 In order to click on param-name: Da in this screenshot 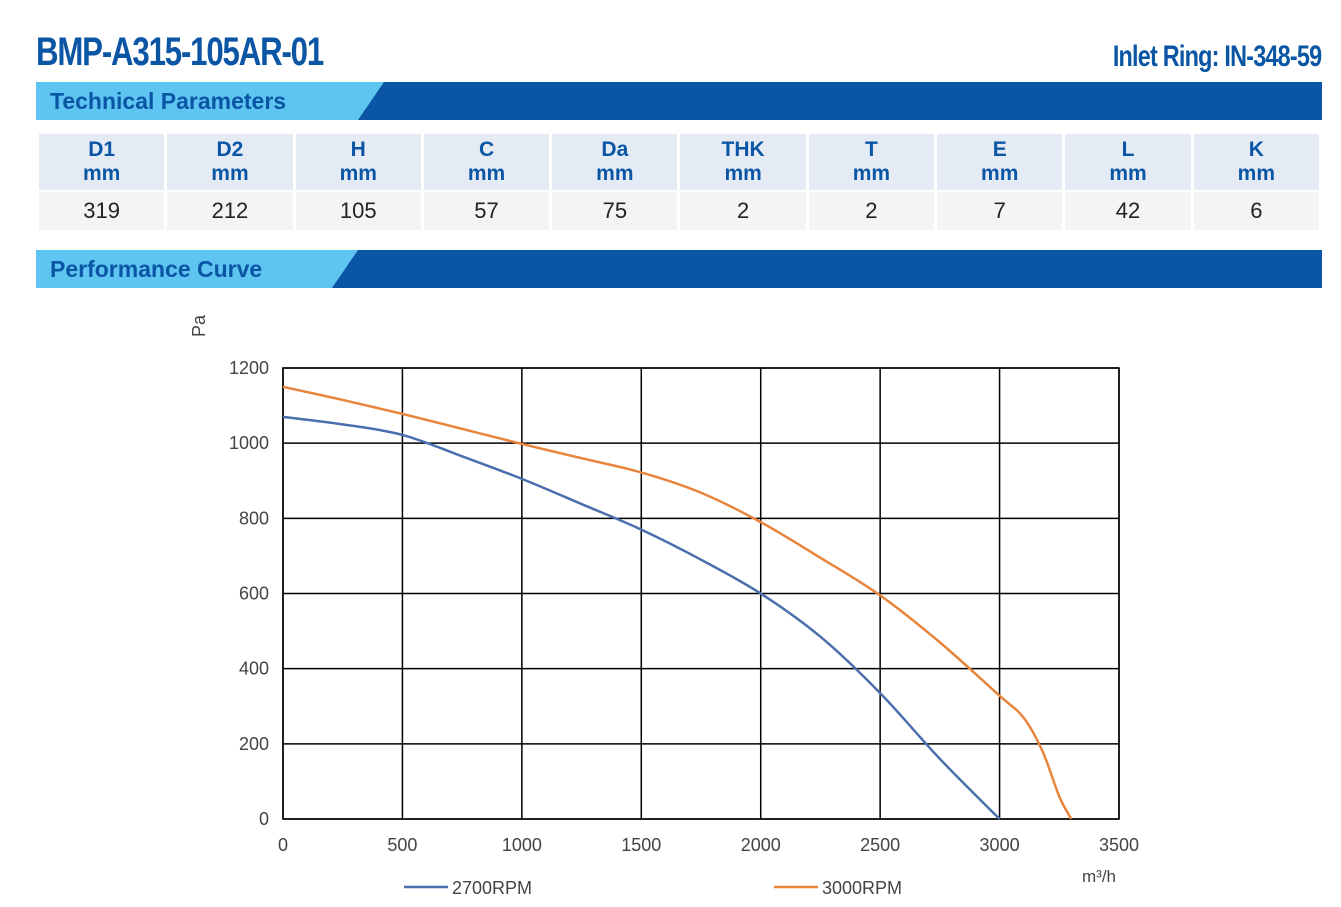, I will do `click(615, 149)`.